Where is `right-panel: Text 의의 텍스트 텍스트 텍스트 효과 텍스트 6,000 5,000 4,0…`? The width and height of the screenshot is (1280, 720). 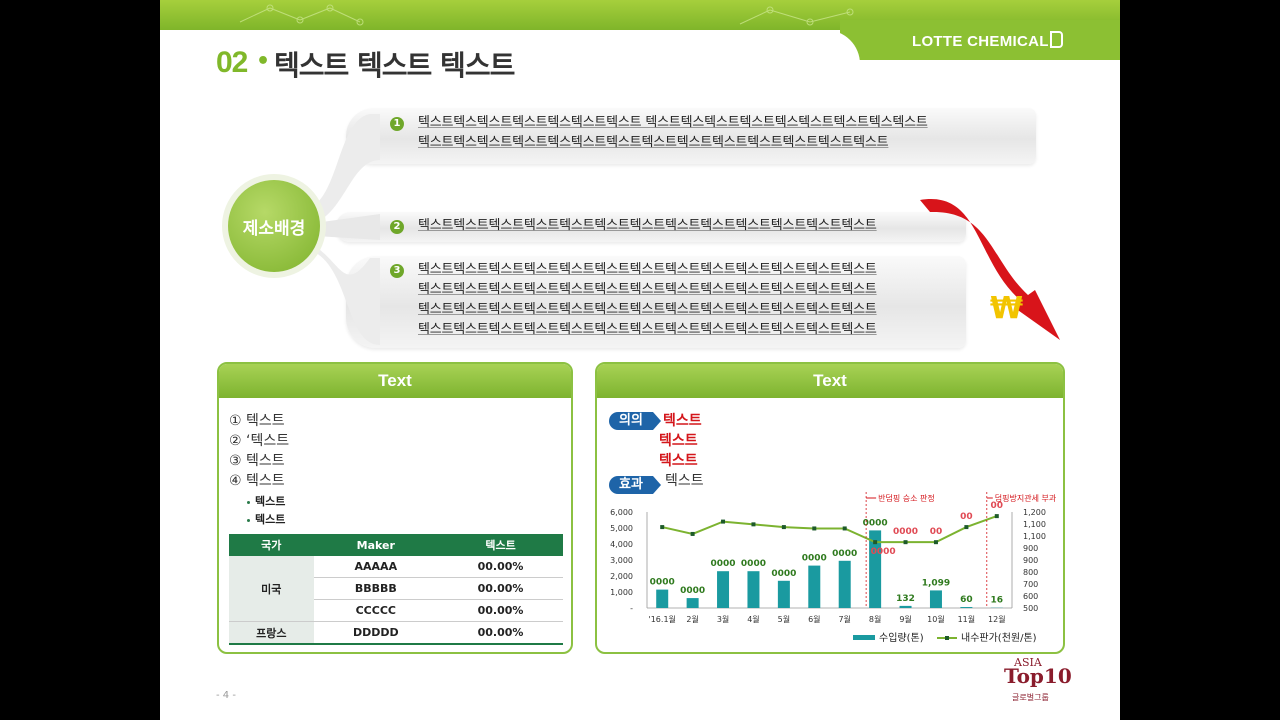
right-panel: Text 의의 텍스트 텍스트 텍스트 효과 텍스트 6,000 5,000 4,0… is located at coordinates (830, 508).